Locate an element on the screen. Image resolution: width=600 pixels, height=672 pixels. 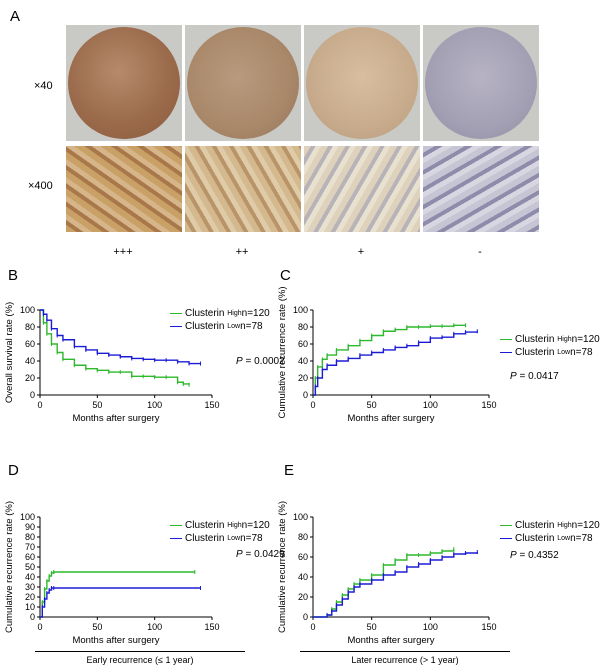
chart-b-y-axis-label: Overall survival rate (%) is located at coordinates (9, 352).